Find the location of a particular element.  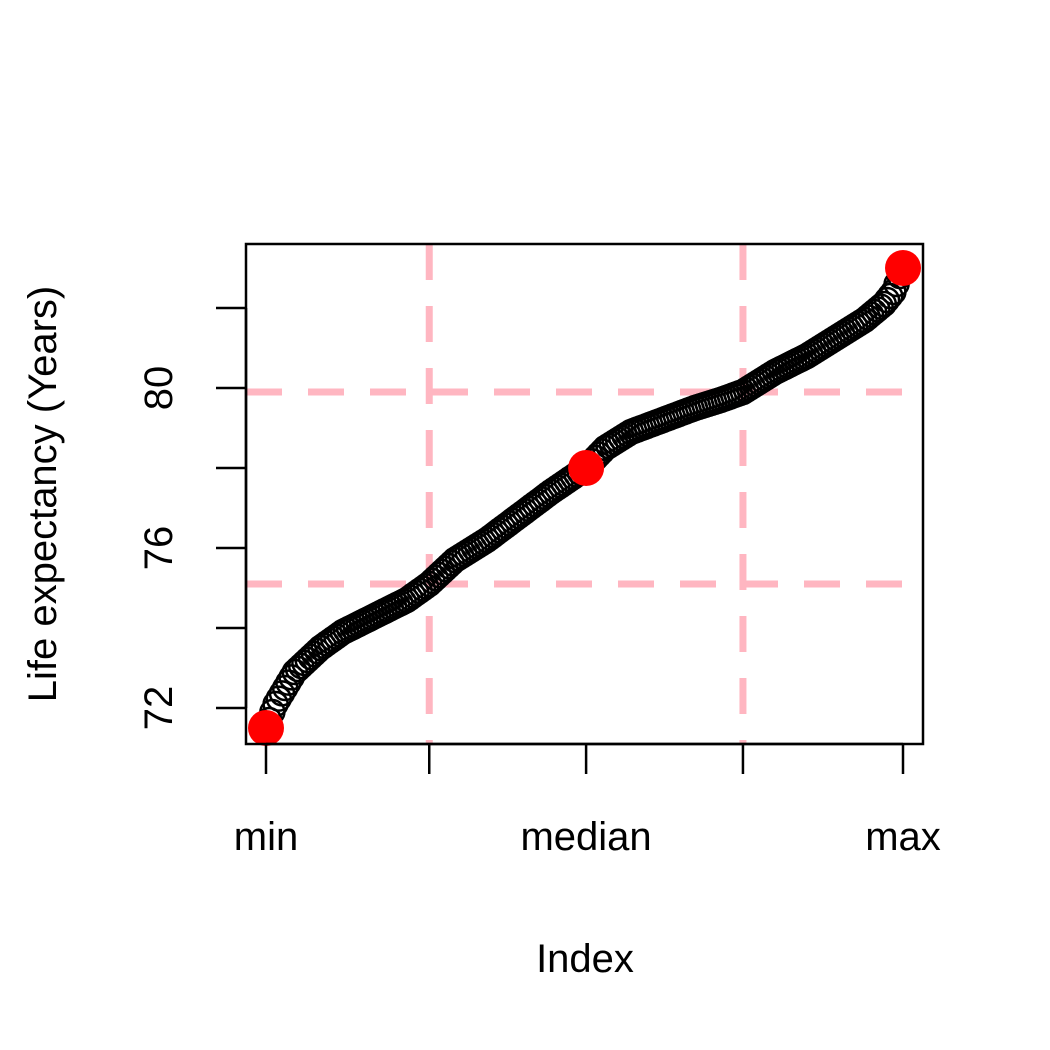

highlight-point-median is located at coordinates (586, 468).